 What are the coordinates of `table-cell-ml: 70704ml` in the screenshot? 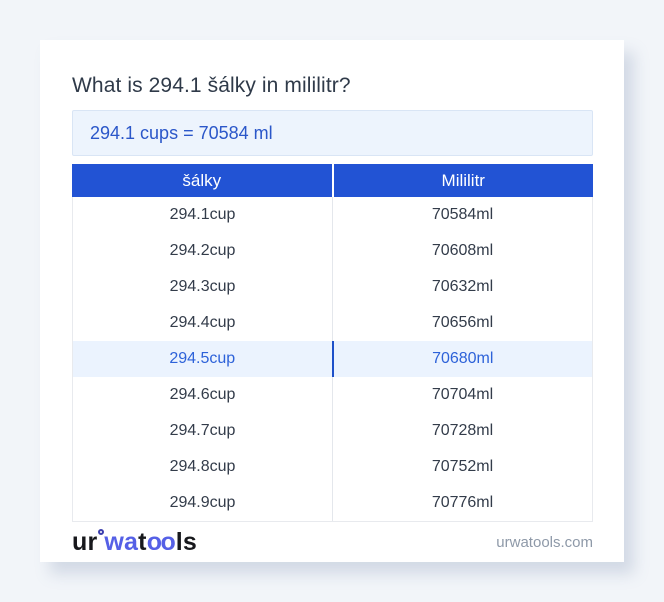 It's located at (462, 394).